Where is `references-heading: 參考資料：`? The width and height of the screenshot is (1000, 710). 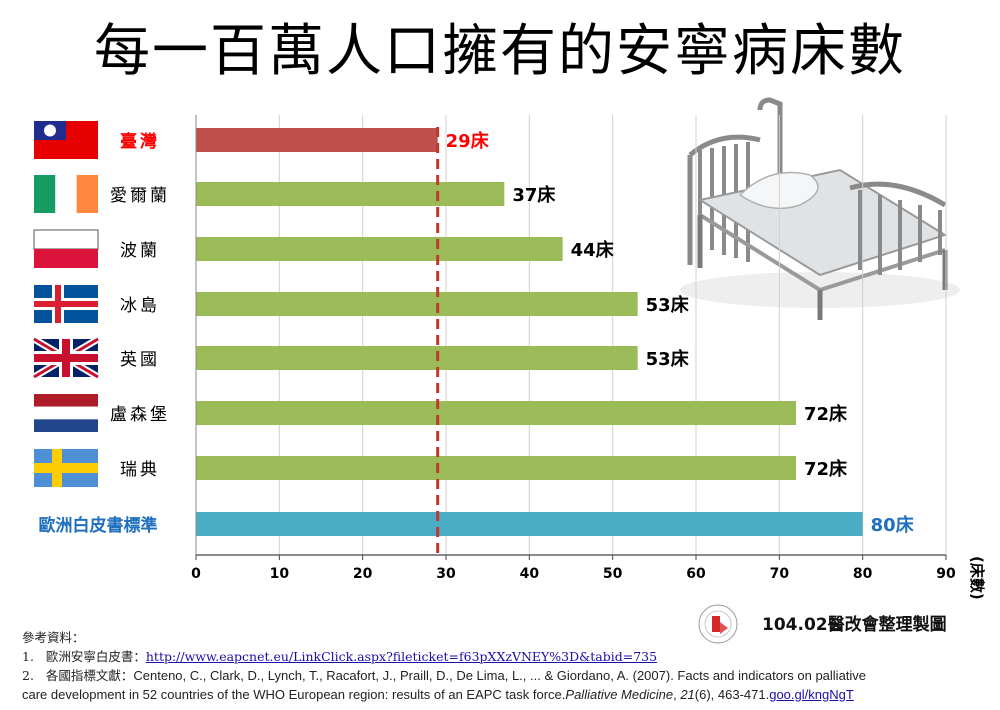 references-heading: 參考資料： is located at coordinates (53, 637).